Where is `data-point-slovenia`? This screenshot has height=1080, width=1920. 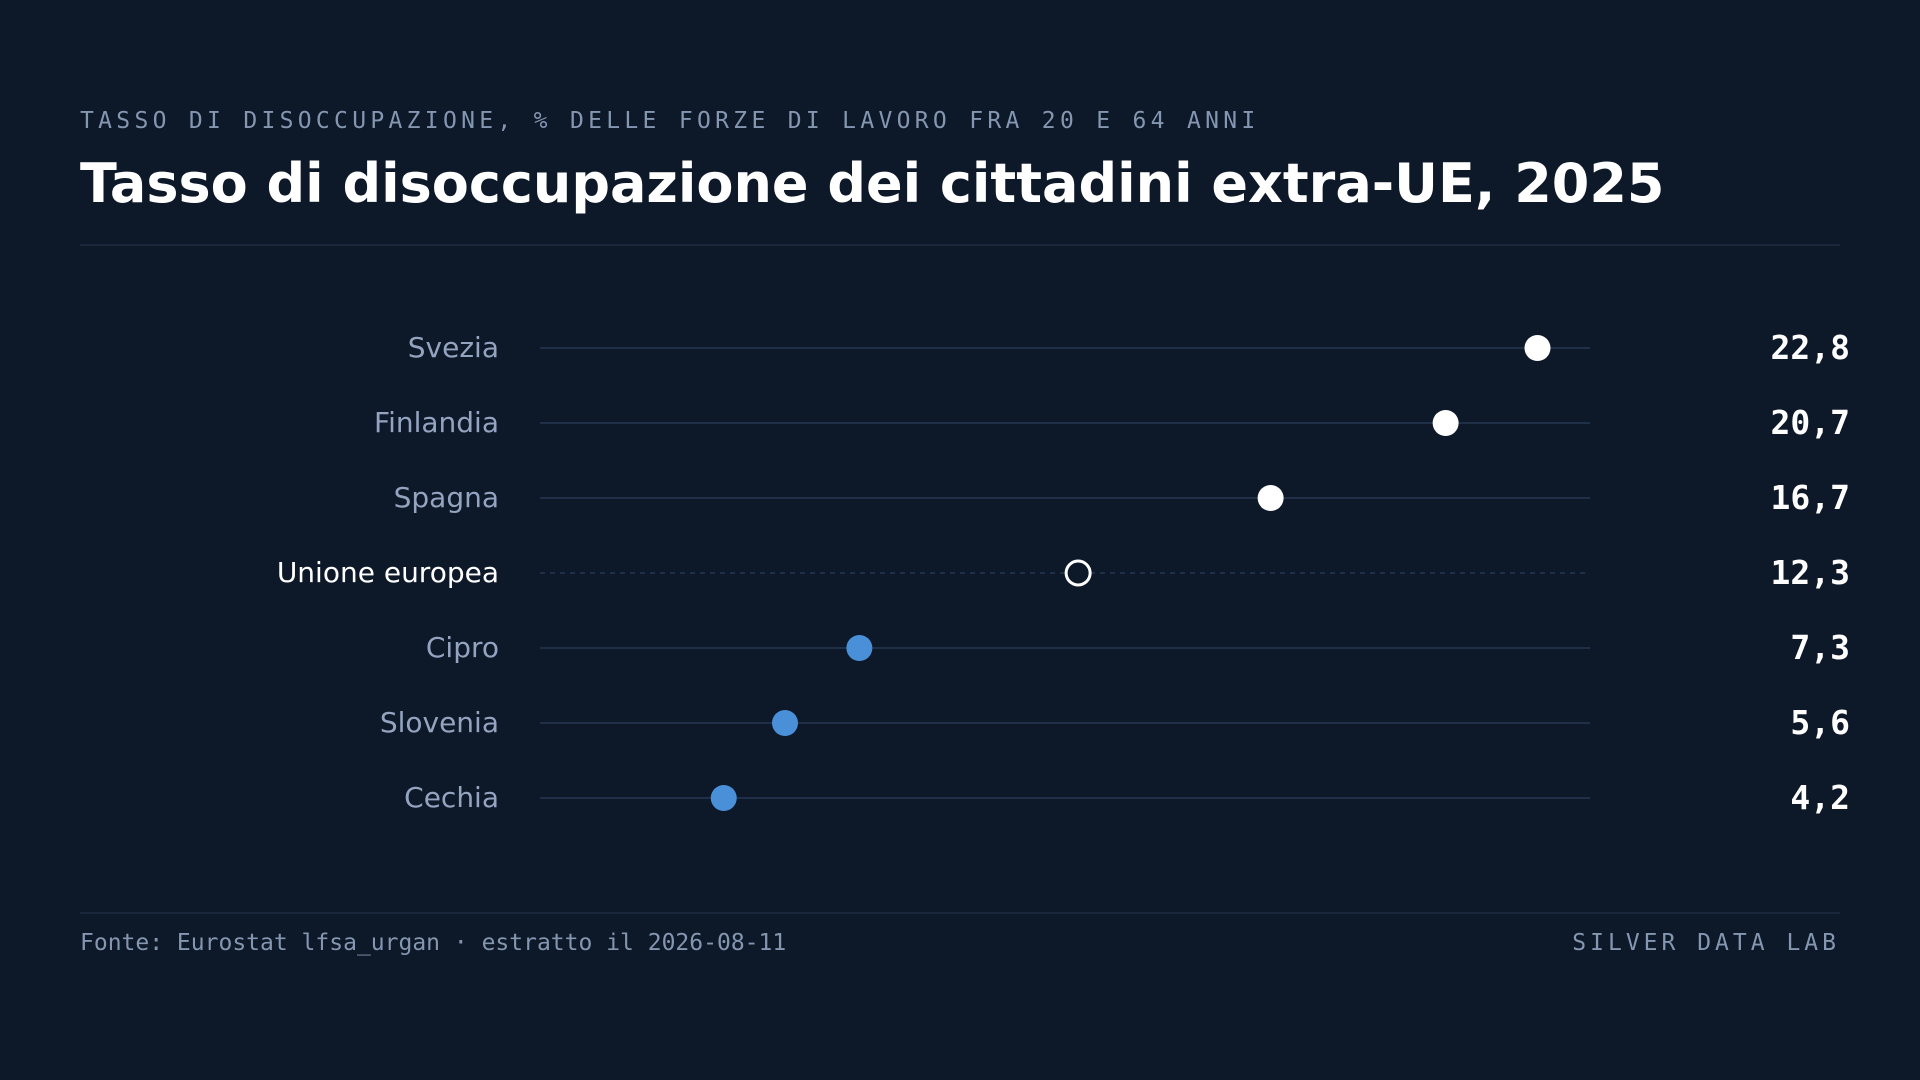
data-point-slovenia is located at coordinates (785, 723).